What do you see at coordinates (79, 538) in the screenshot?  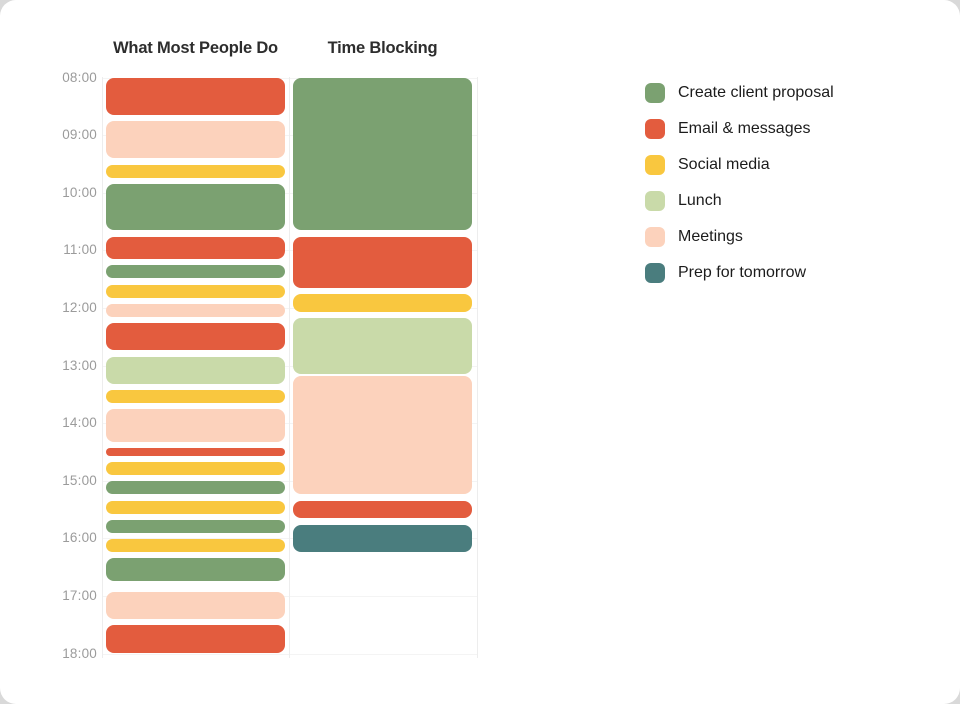 I see `time-tick-label: 16:00` at bounding box center [79, 538].